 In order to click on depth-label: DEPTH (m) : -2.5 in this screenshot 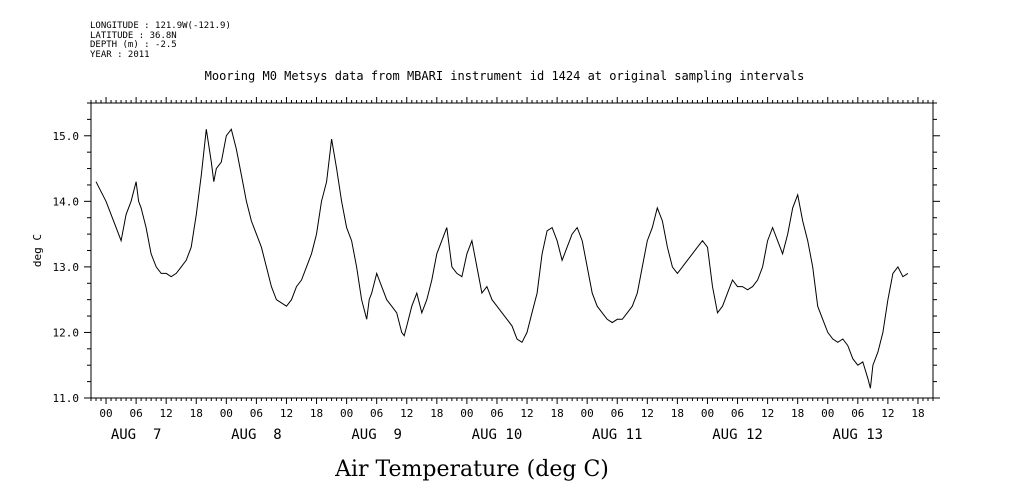, I will do `click(133, 45)`.